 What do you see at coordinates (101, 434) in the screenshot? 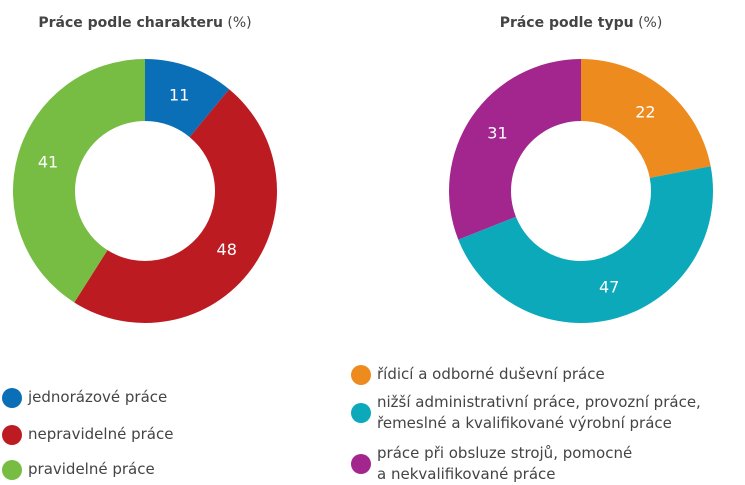
I see `legend-label: nepravidelné práce` at bounding box center [101, 434].